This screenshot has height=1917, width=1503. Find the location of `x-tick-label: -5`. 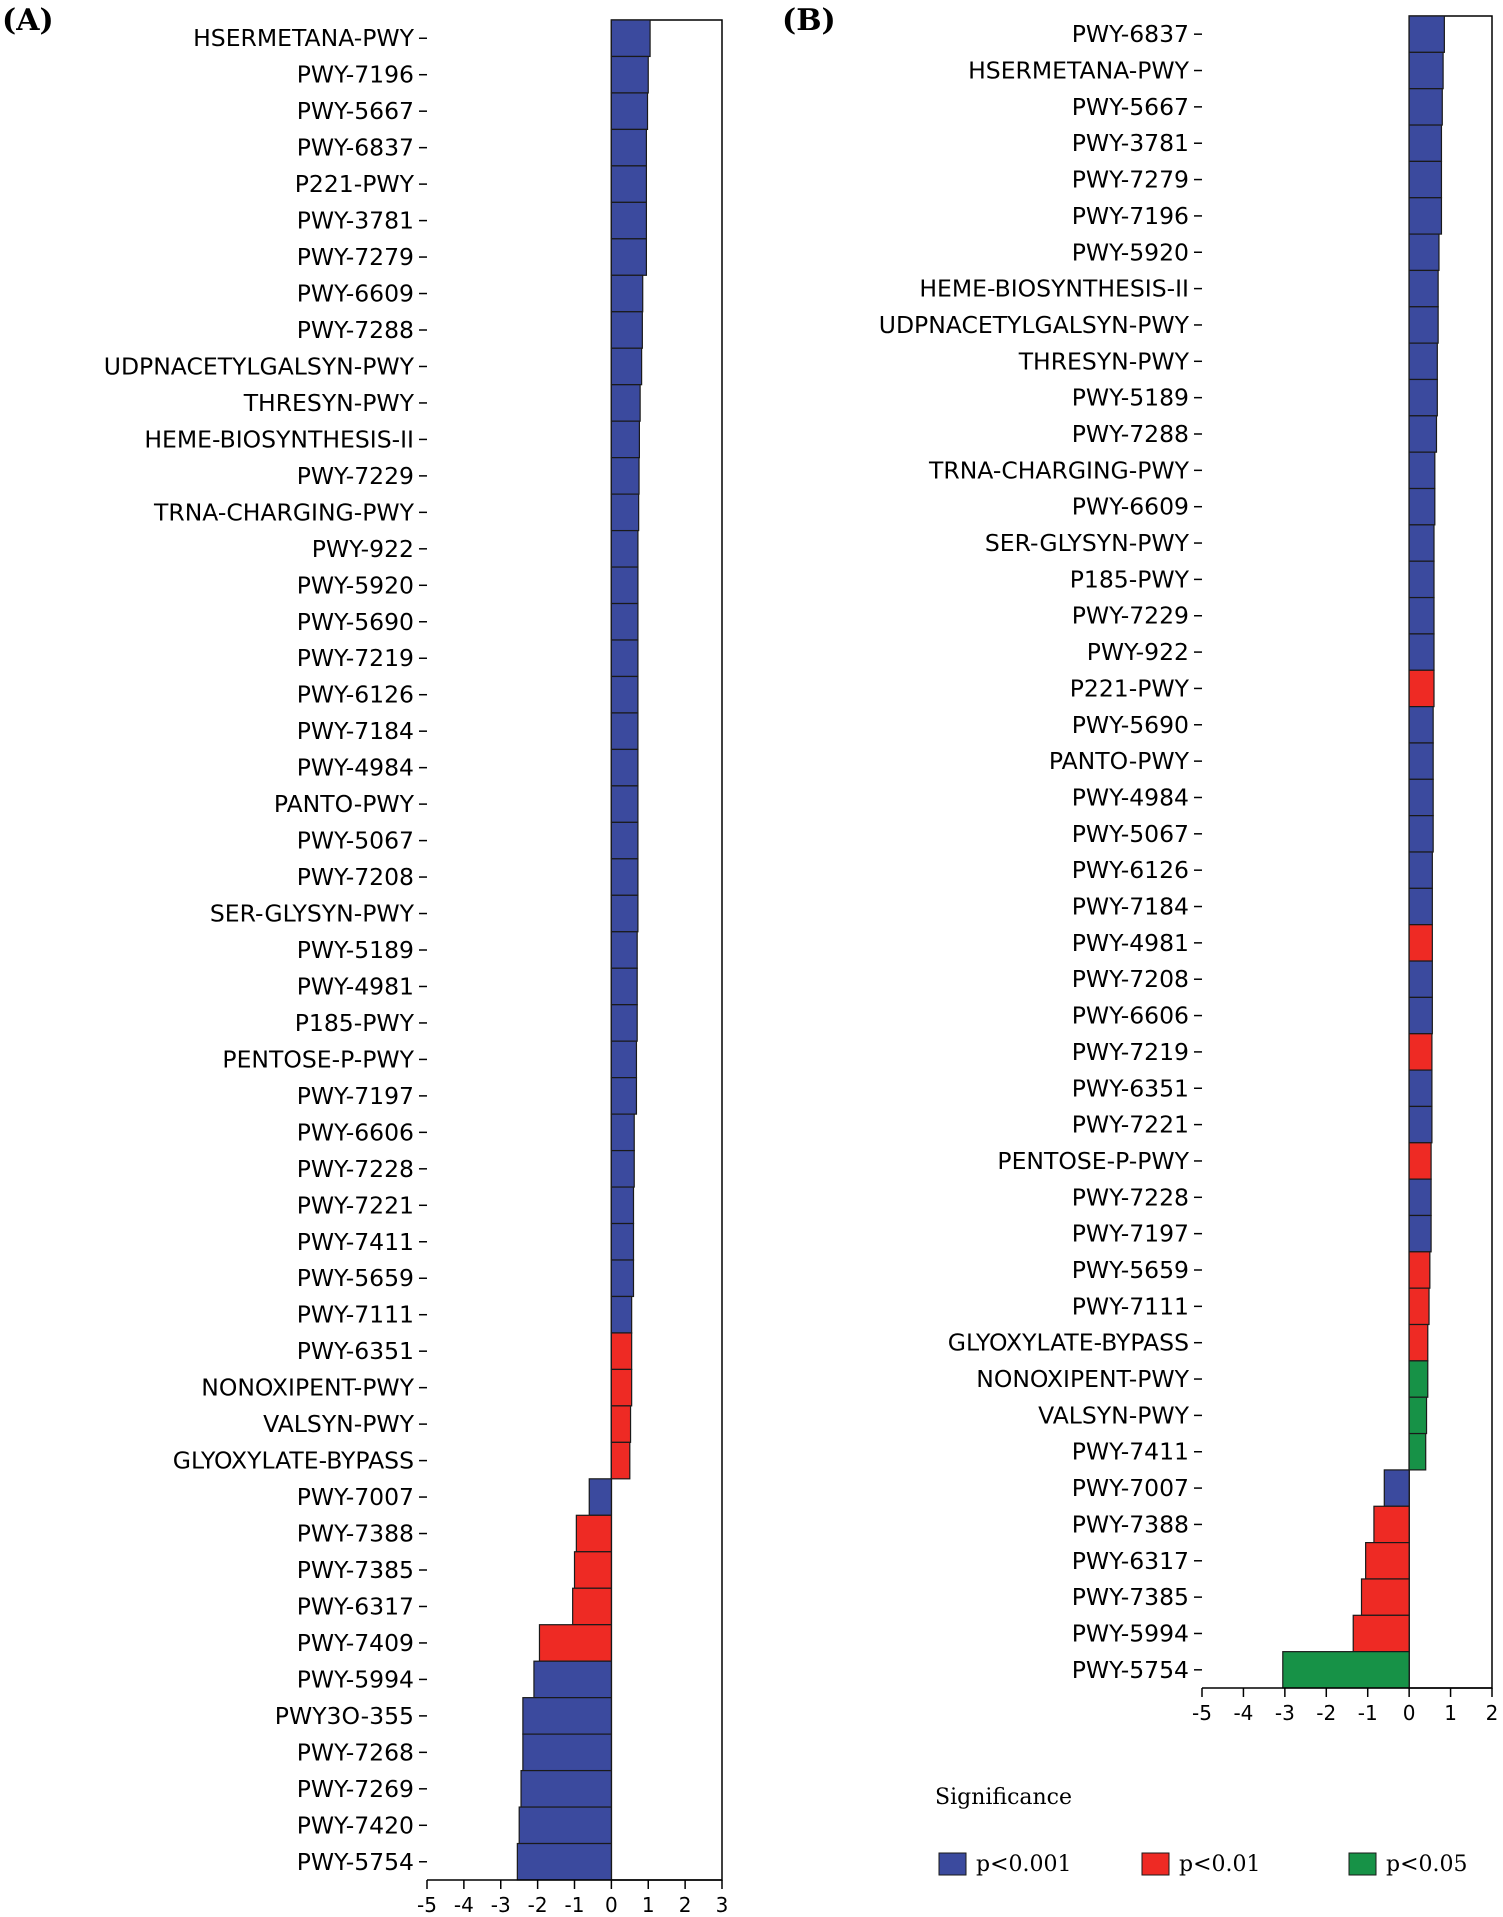

x-tick-label: -5 is located at coordinates (427, 1905).